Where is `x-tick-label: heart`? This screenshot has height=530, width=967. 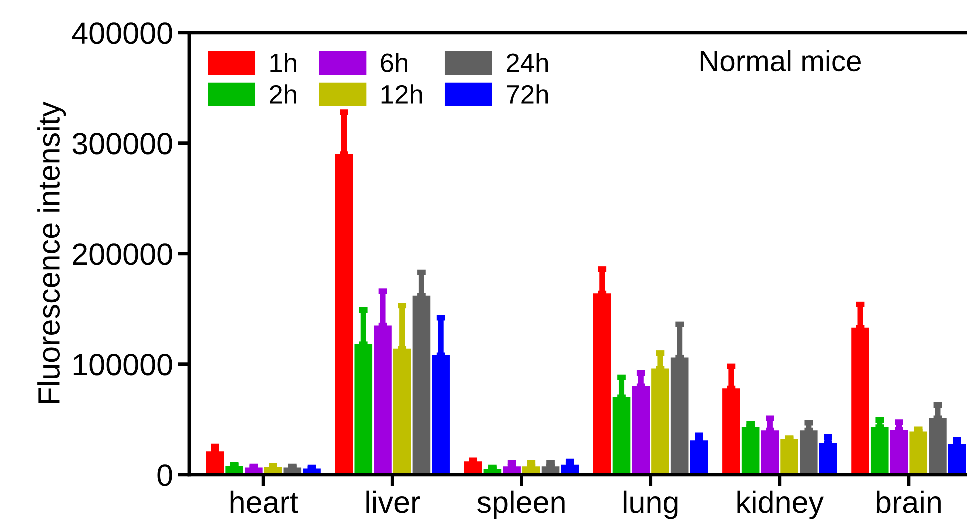 x-tick-label: heart is located at coordinates (264, 502).